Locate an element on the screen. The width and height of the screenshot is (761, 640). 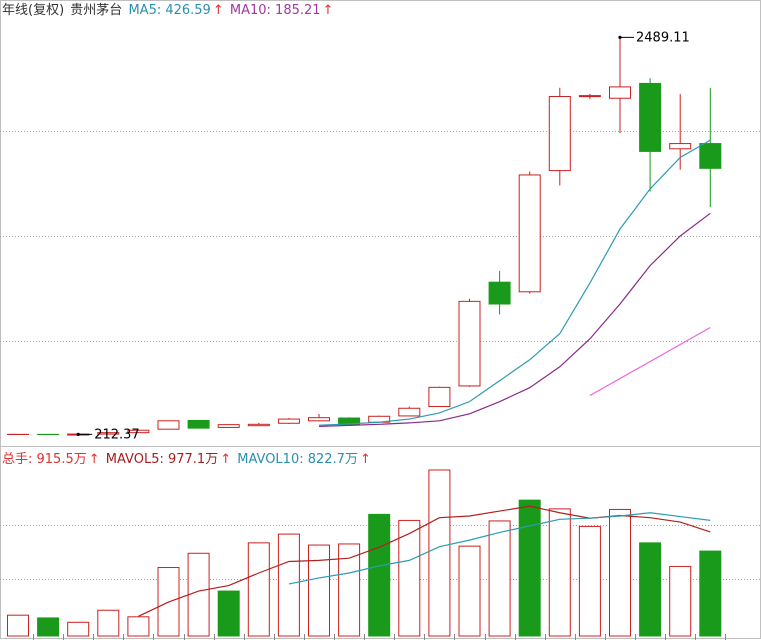
ma10-up-arrow-icon: ↑ is located at coordinates (328, 10).